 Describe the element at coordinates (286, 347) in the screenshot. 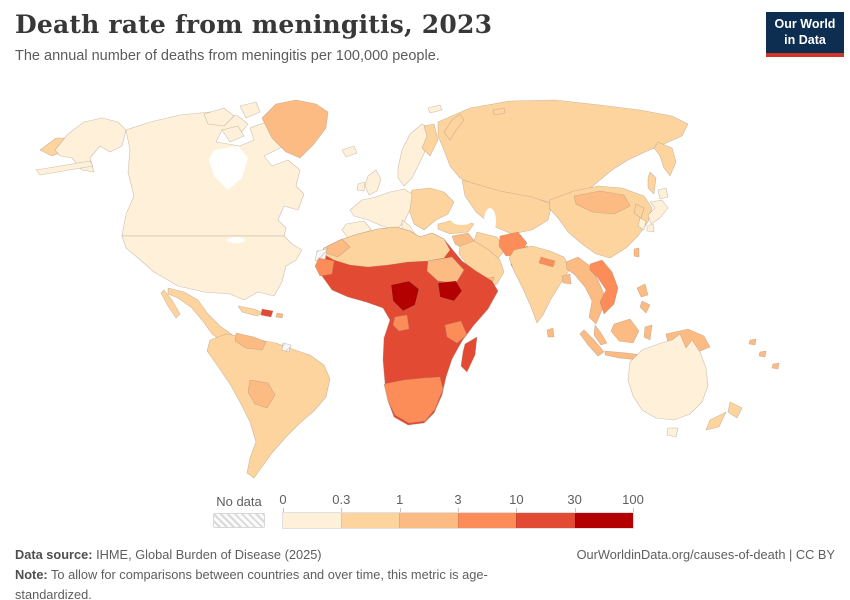

I see `country-french-guiana` at that location.